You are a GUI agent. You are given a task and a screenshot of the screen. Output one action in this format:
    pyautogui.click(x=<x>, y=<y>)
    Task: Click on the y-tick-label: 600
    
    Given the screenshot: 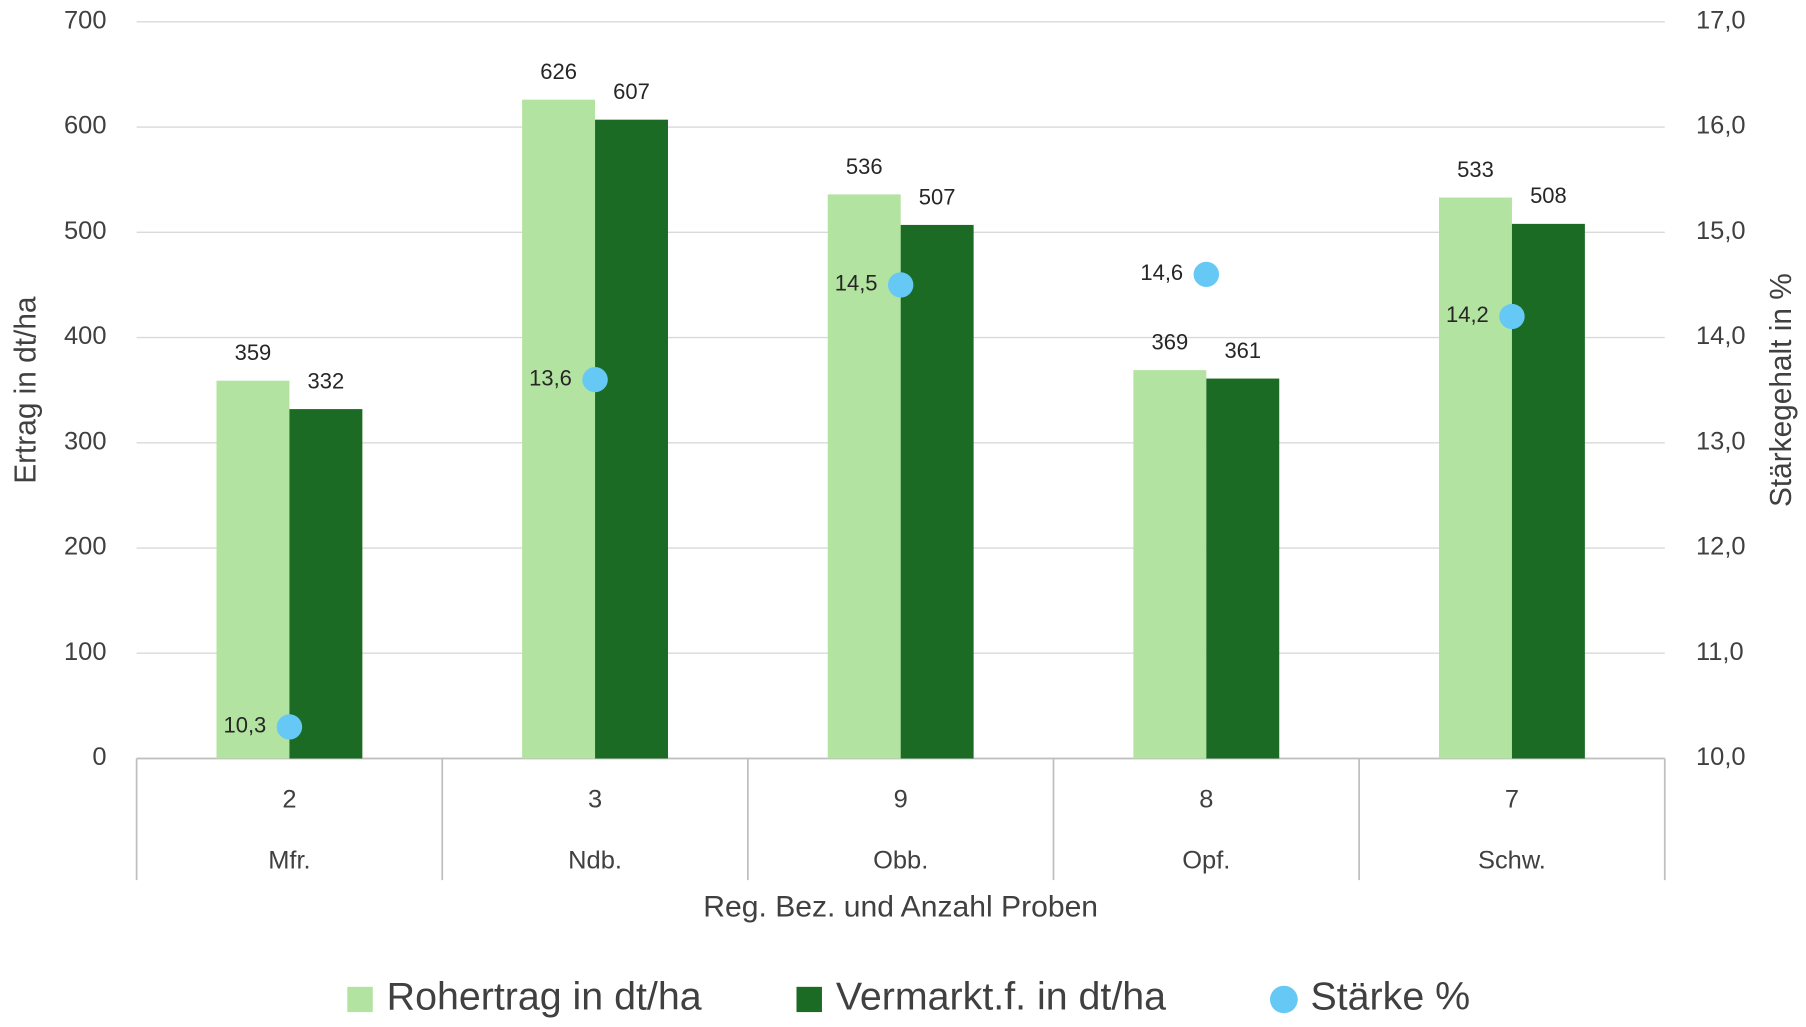 What is the action you would take?
    pyautogui.click(x=85, y=126)
    